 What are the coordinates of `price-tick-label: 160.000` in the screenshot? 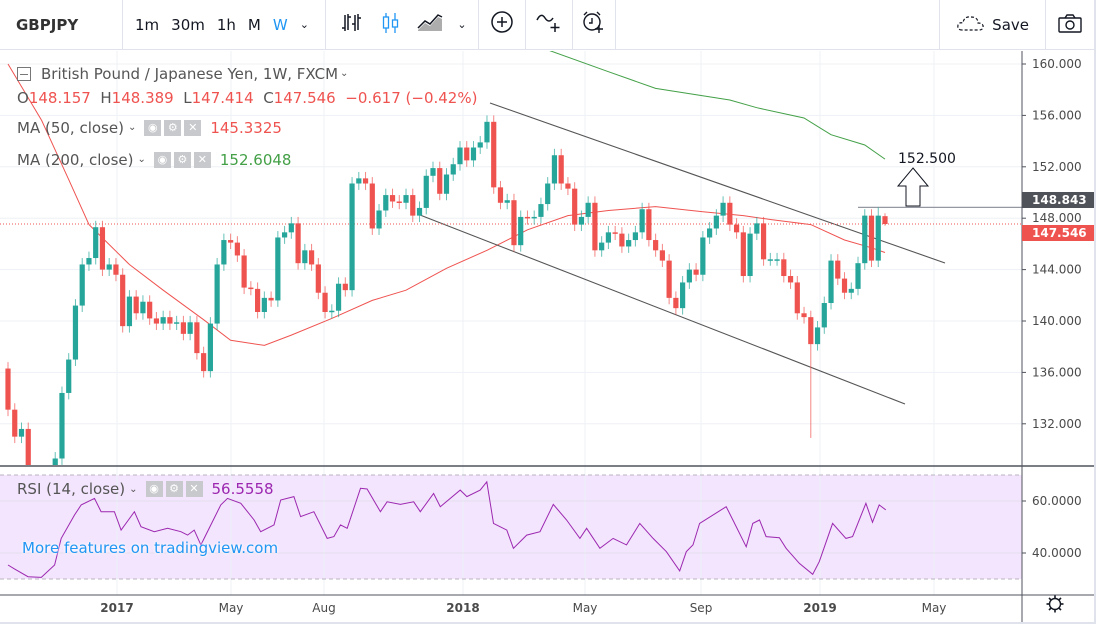 It's located at (1057, 64).